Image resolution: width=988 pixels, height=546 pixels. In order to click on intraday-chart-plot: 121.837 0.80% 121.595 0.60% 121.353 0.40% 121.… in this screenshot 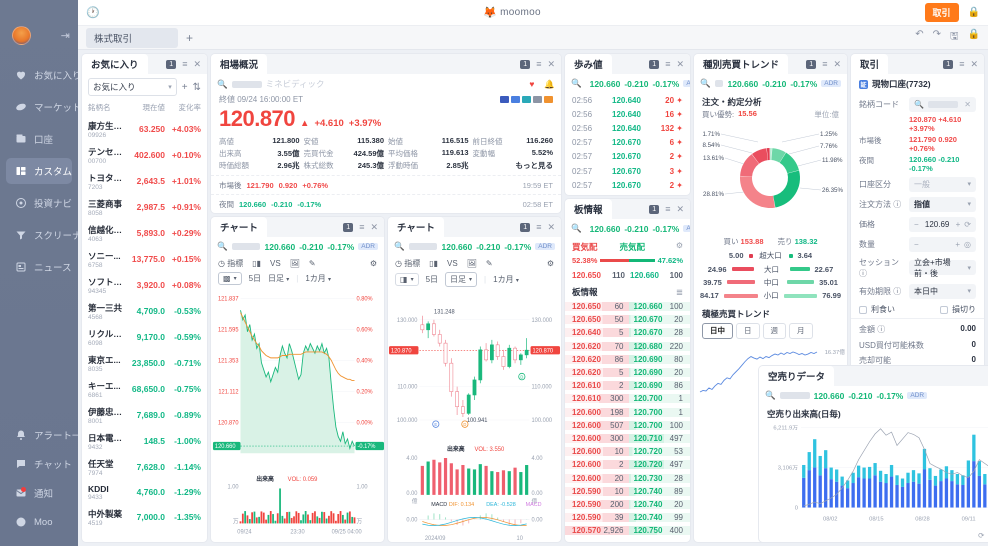, I will do `click(297, 415)`.